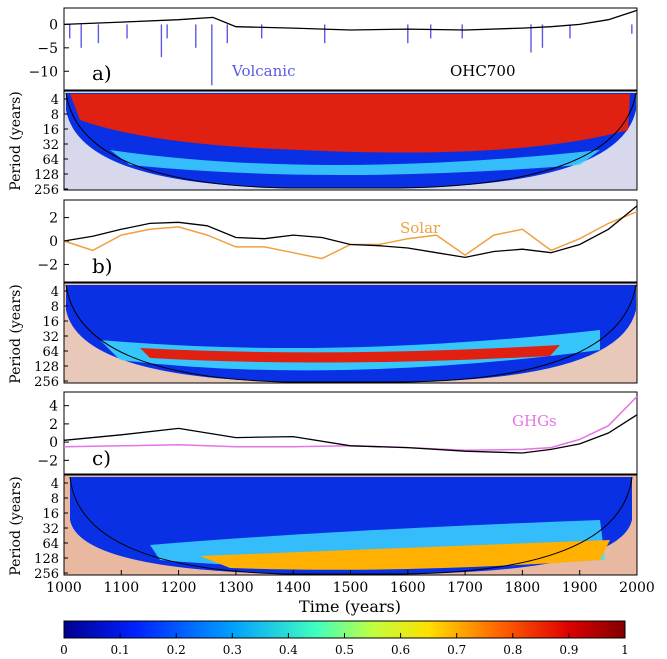 The image size is (667, 659). What do you see at coordinates (405, 555) in the screenshot?
I see `wavelet-c-hot-band` at bounding box center [405, 555].